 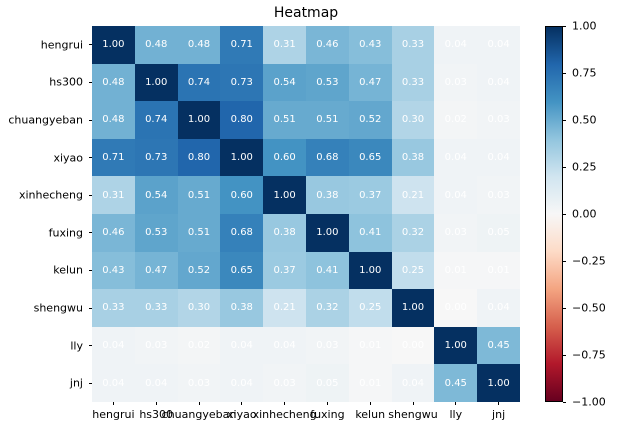 I want to click on y-tick-label: fuxing, so click(x=65, y=233).